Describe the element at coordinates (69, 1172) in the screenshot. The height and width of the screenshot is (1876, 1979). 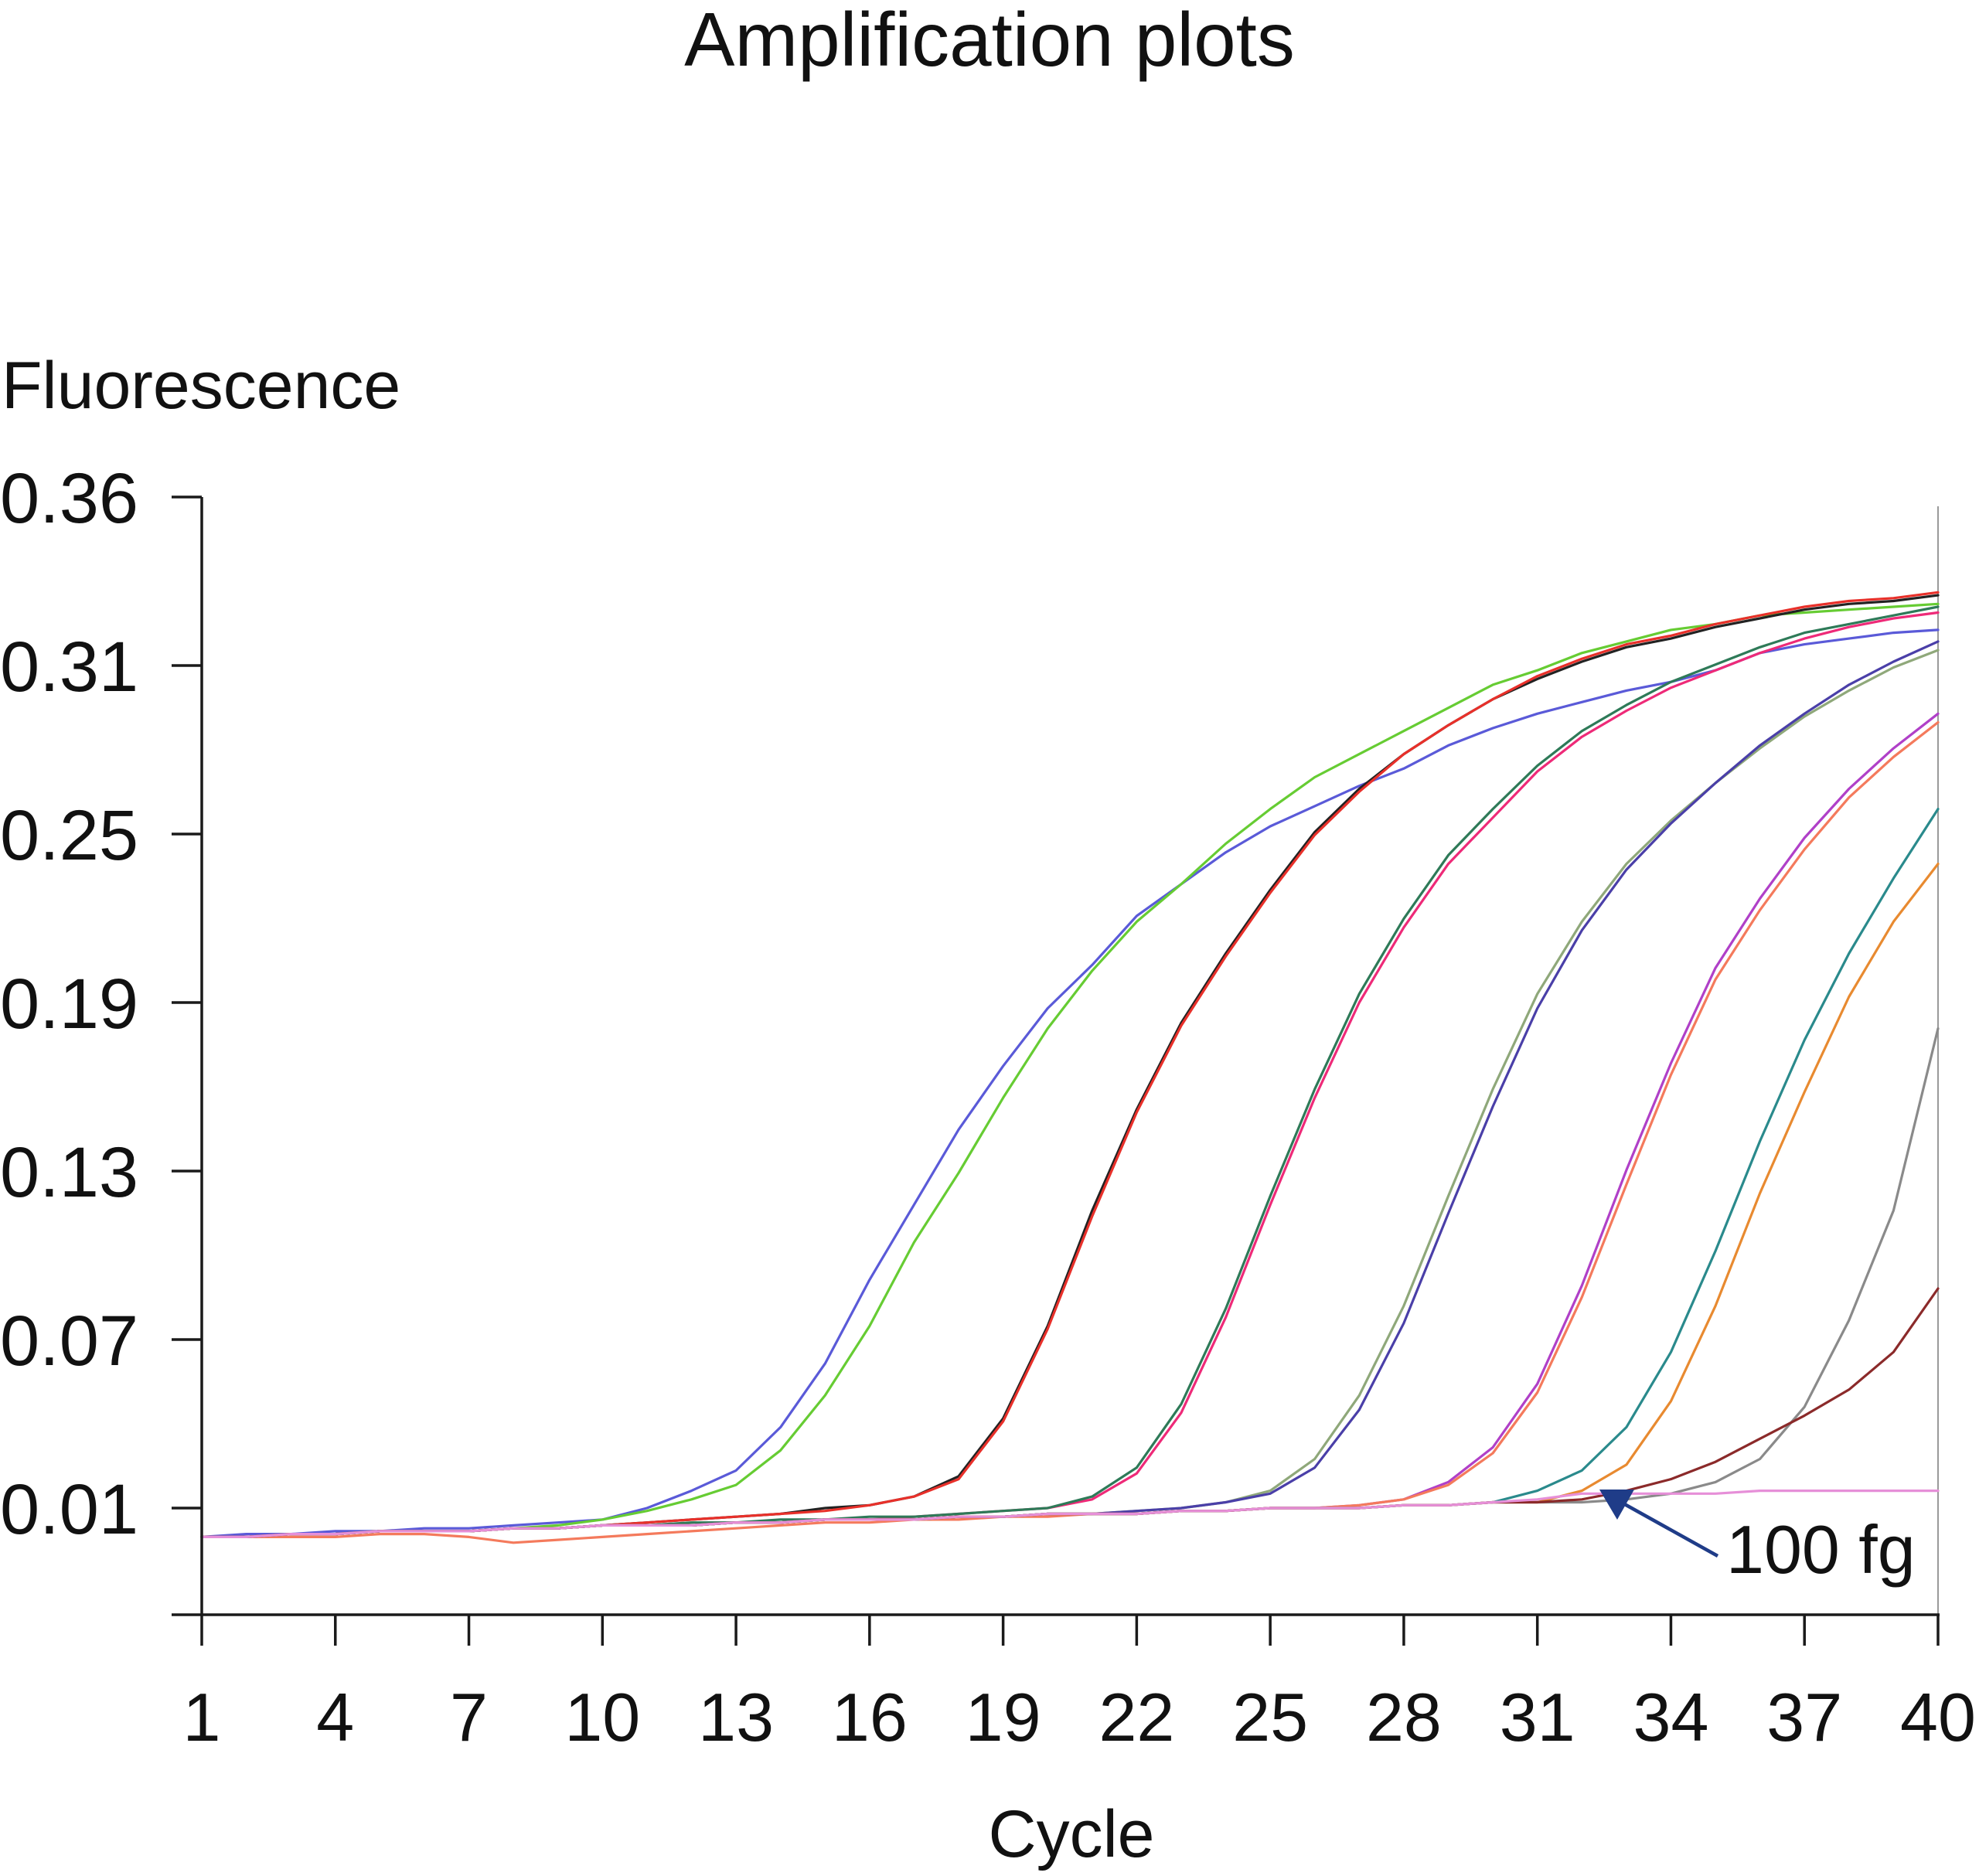
I see `y-tick-label: 0.13` at that location.